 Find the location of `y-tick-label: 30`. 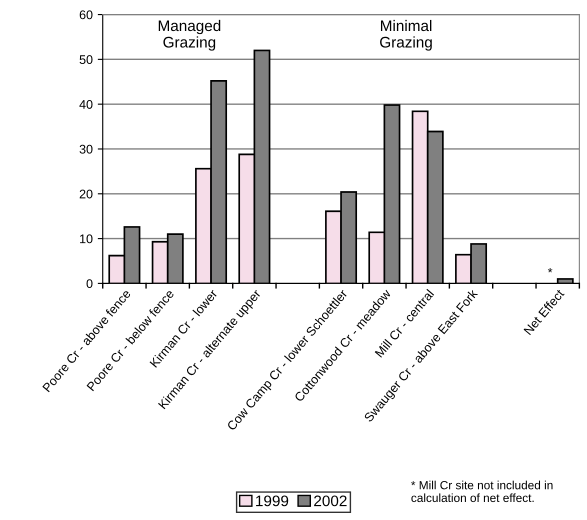

y-tick-label: 30 is located at coordinates (86, 149).